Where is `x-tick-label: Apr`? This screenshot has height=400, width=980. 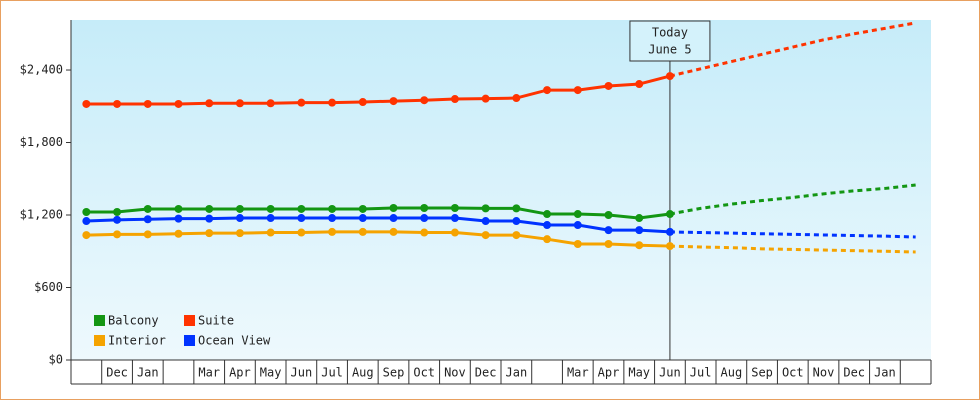
x-tick-label: Apr is located at coordinates (609, 373).